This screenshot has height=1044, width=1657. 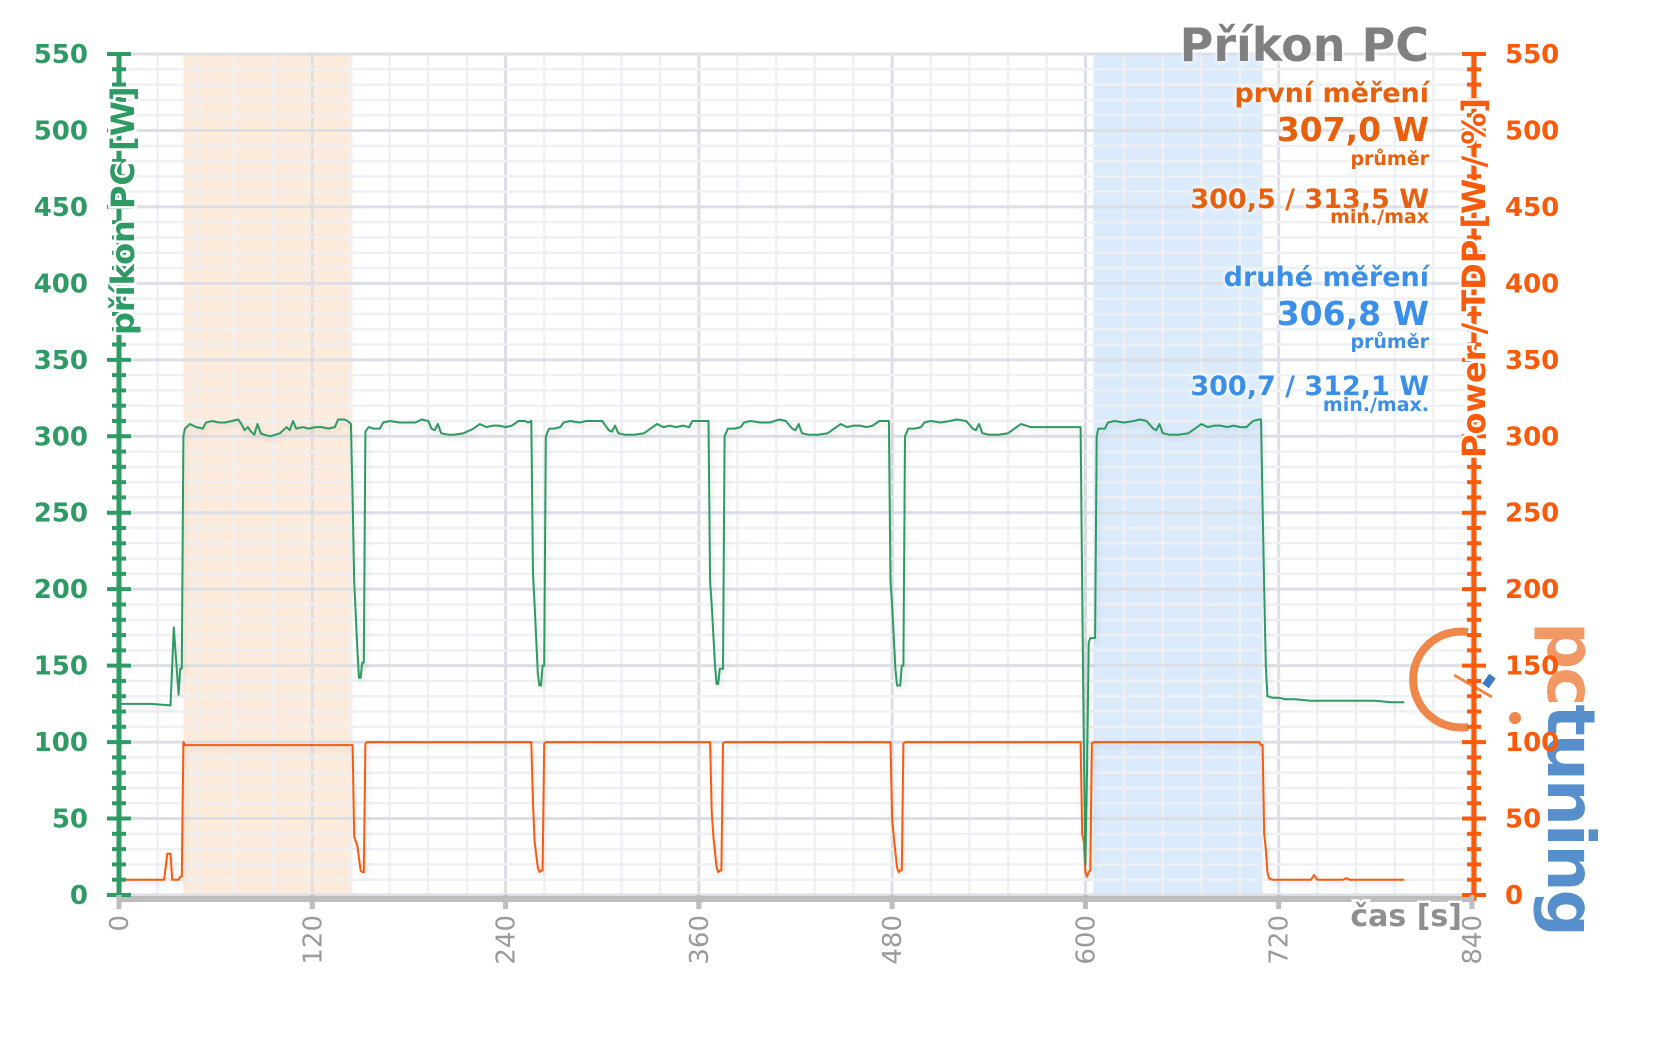 I want to click on second-measurement-minmax: 300,7 / 312,1 W, so click(x=1309, y=386).